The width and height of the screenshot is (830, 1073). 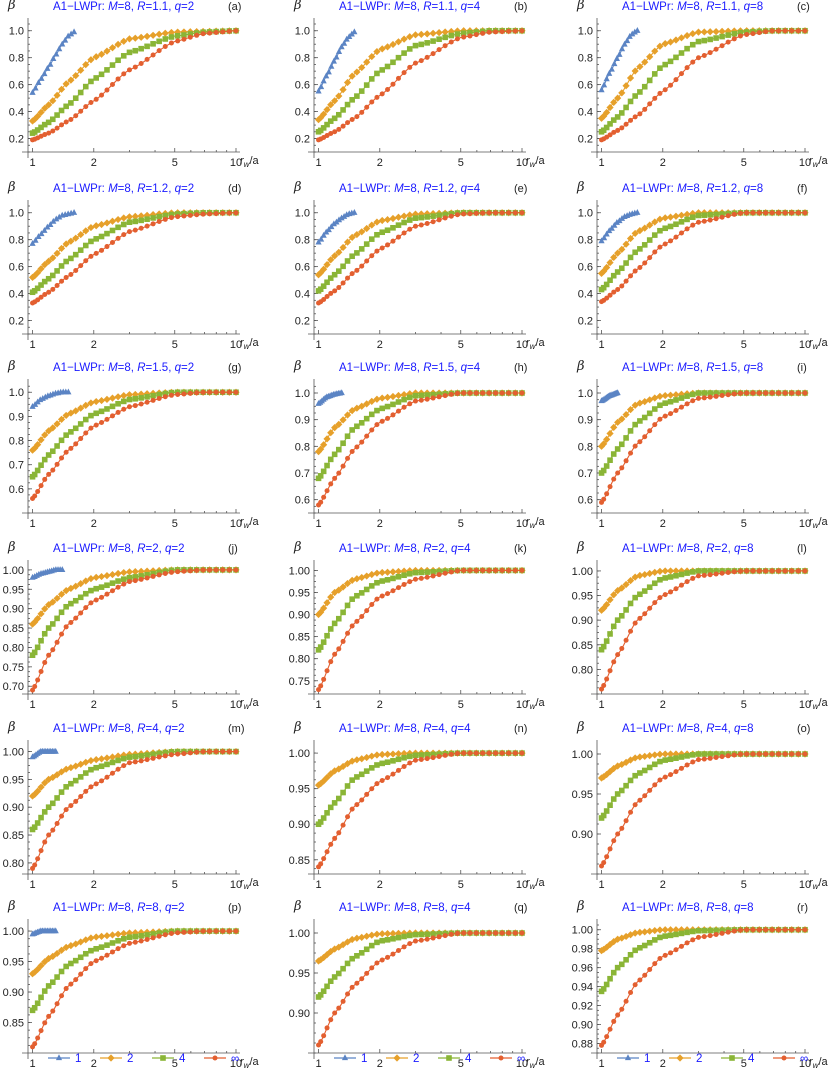 I want to click on panel-title: A1−LWPr: M=8, R=4, q=4, so click(x=405, y=729).